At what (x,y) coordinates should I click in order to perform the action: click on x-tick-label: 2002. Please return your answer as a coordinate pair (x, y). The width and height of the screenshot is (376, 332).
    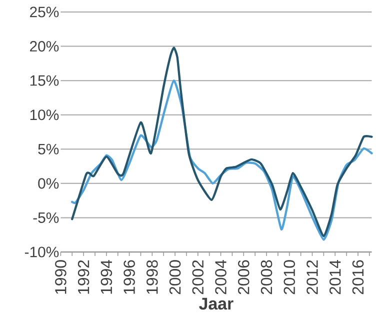
    Looking at the image, I should click on (198, 277).